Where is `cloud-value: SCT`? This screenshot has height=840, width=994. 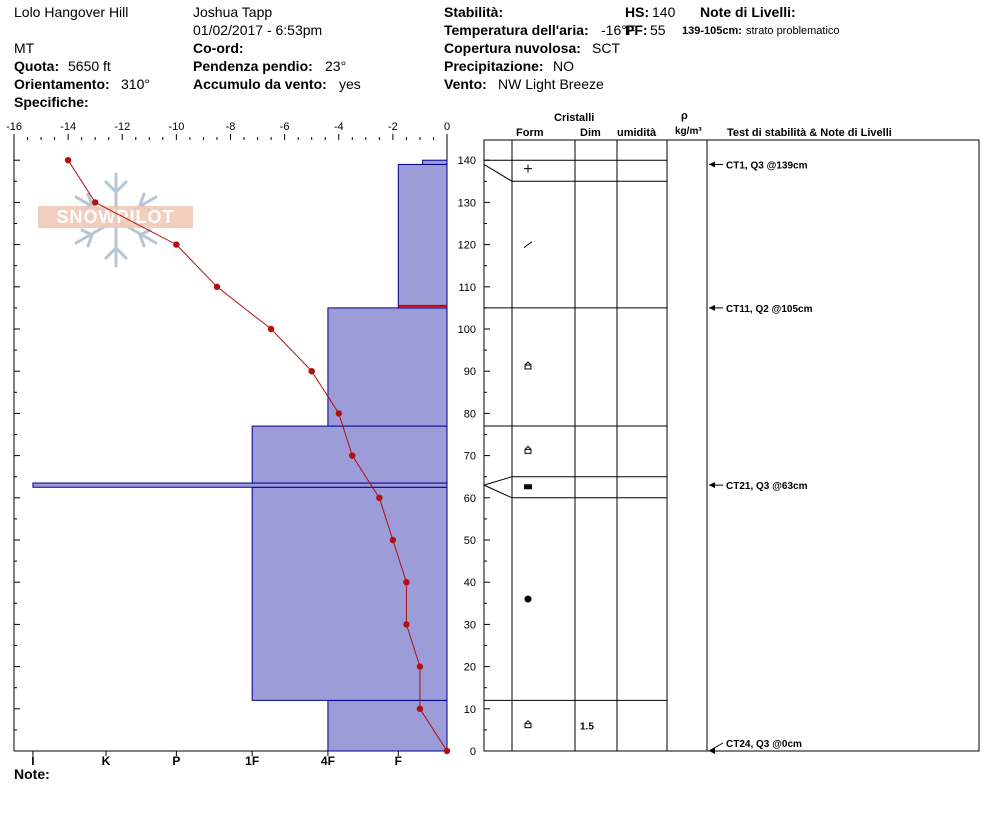 cloud-value: SCT is located at coordinates (606, 48).